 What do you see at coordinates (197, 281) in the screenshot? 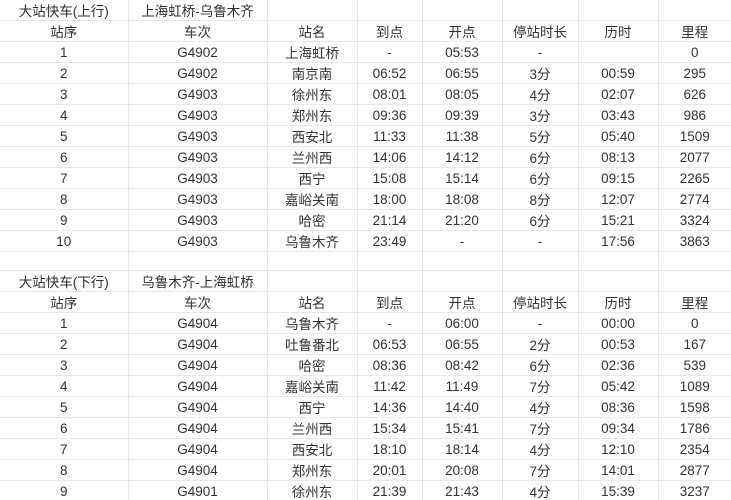
I see `table-route-cell: 乌鲁木齐-上海虹桥` at bounding box center [197, 281].